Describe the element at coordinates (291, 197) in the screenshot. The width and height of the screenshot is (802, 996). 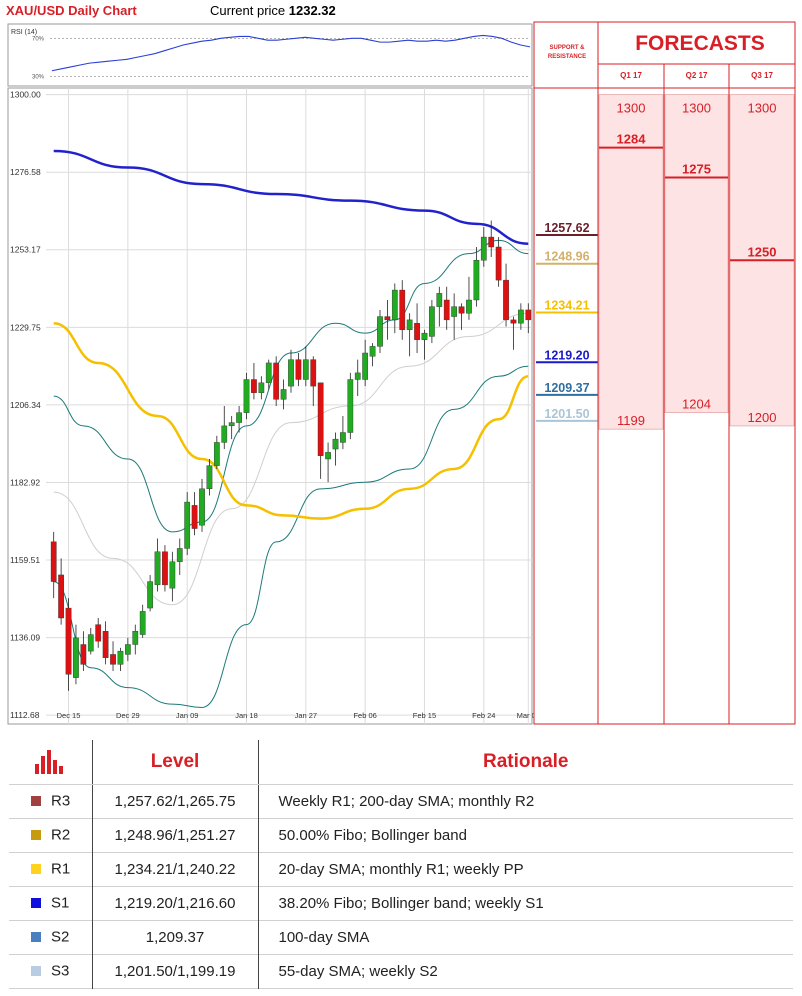
I see `sma200-line` at that location.